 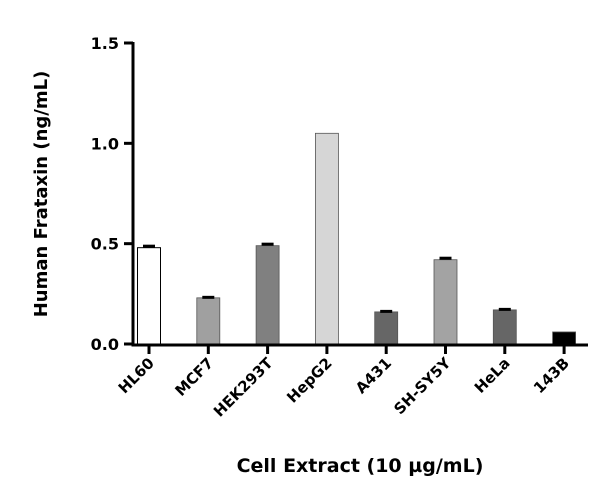 I want to click on bar-mcf7, so click(x=208, y=321).